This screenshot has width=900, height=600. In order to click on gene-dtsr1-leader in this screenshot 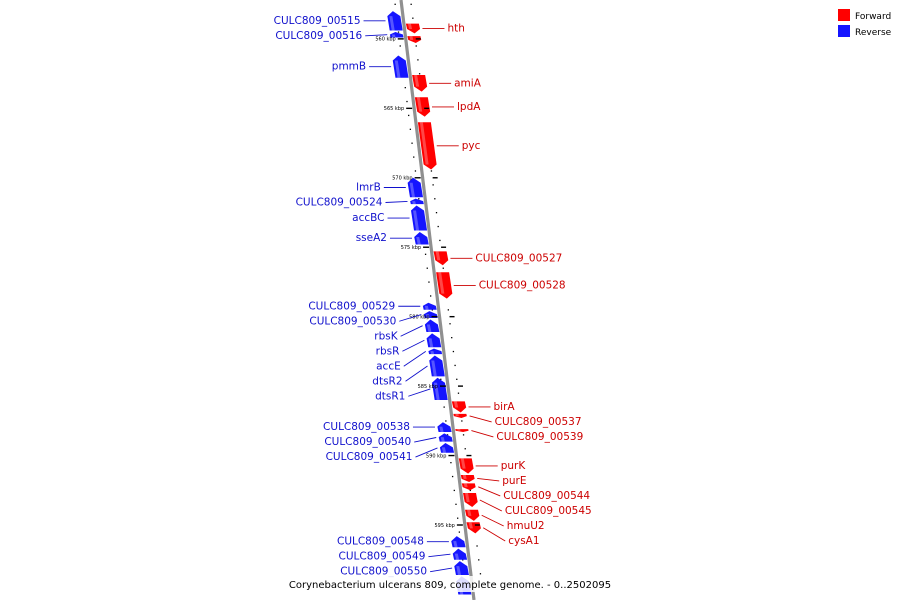, I will do `click(419, 392)`.